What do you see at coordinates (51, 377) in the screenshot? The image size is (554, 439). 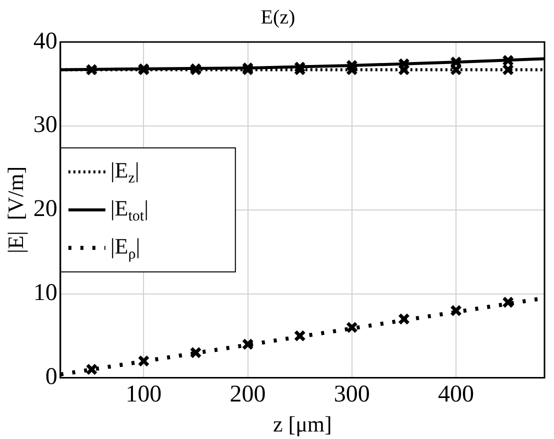 I see `y-tick-label: 0` at bounding box center [51, 377].